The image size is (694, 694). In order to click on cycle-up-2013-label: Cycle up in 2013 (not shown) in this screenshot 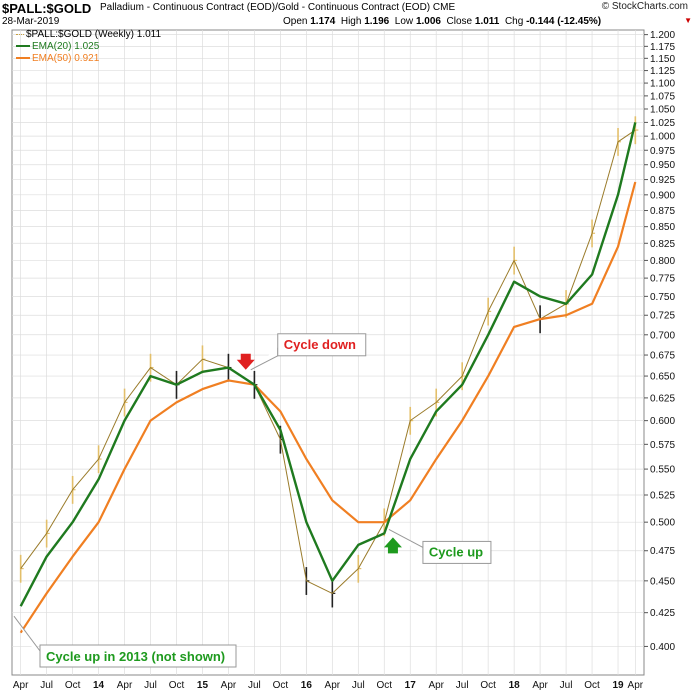, I will do `click(135, 656)`.